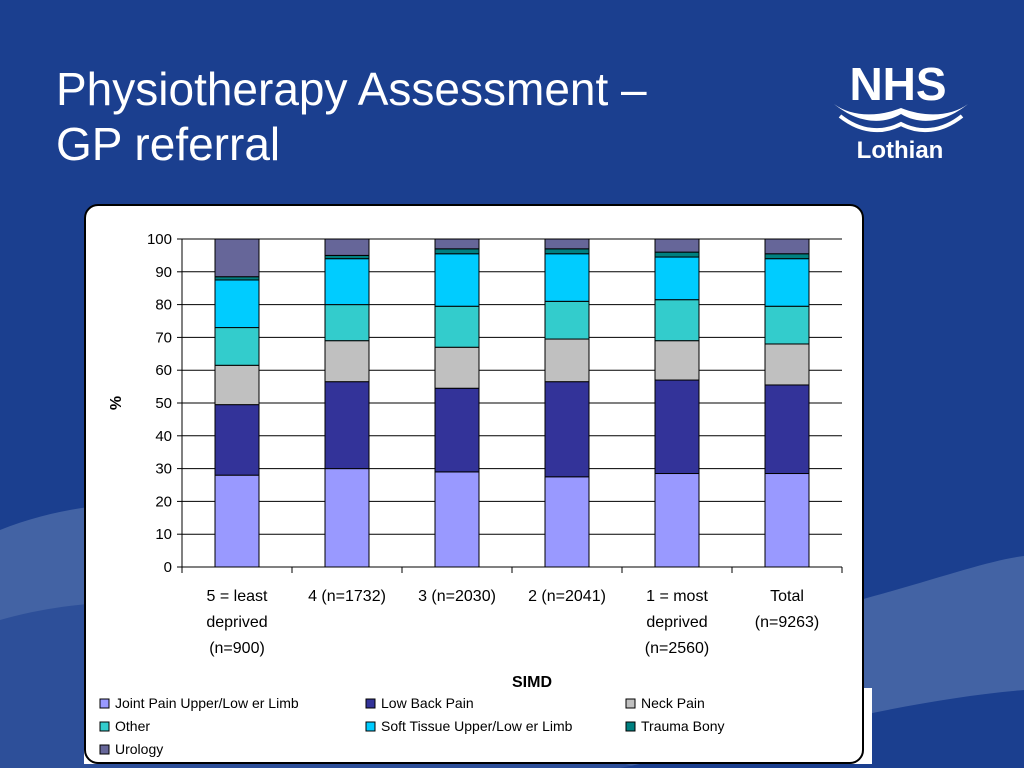  I want to click on title-line-1: Physiotherapy Assessment –, so click(351, 89).